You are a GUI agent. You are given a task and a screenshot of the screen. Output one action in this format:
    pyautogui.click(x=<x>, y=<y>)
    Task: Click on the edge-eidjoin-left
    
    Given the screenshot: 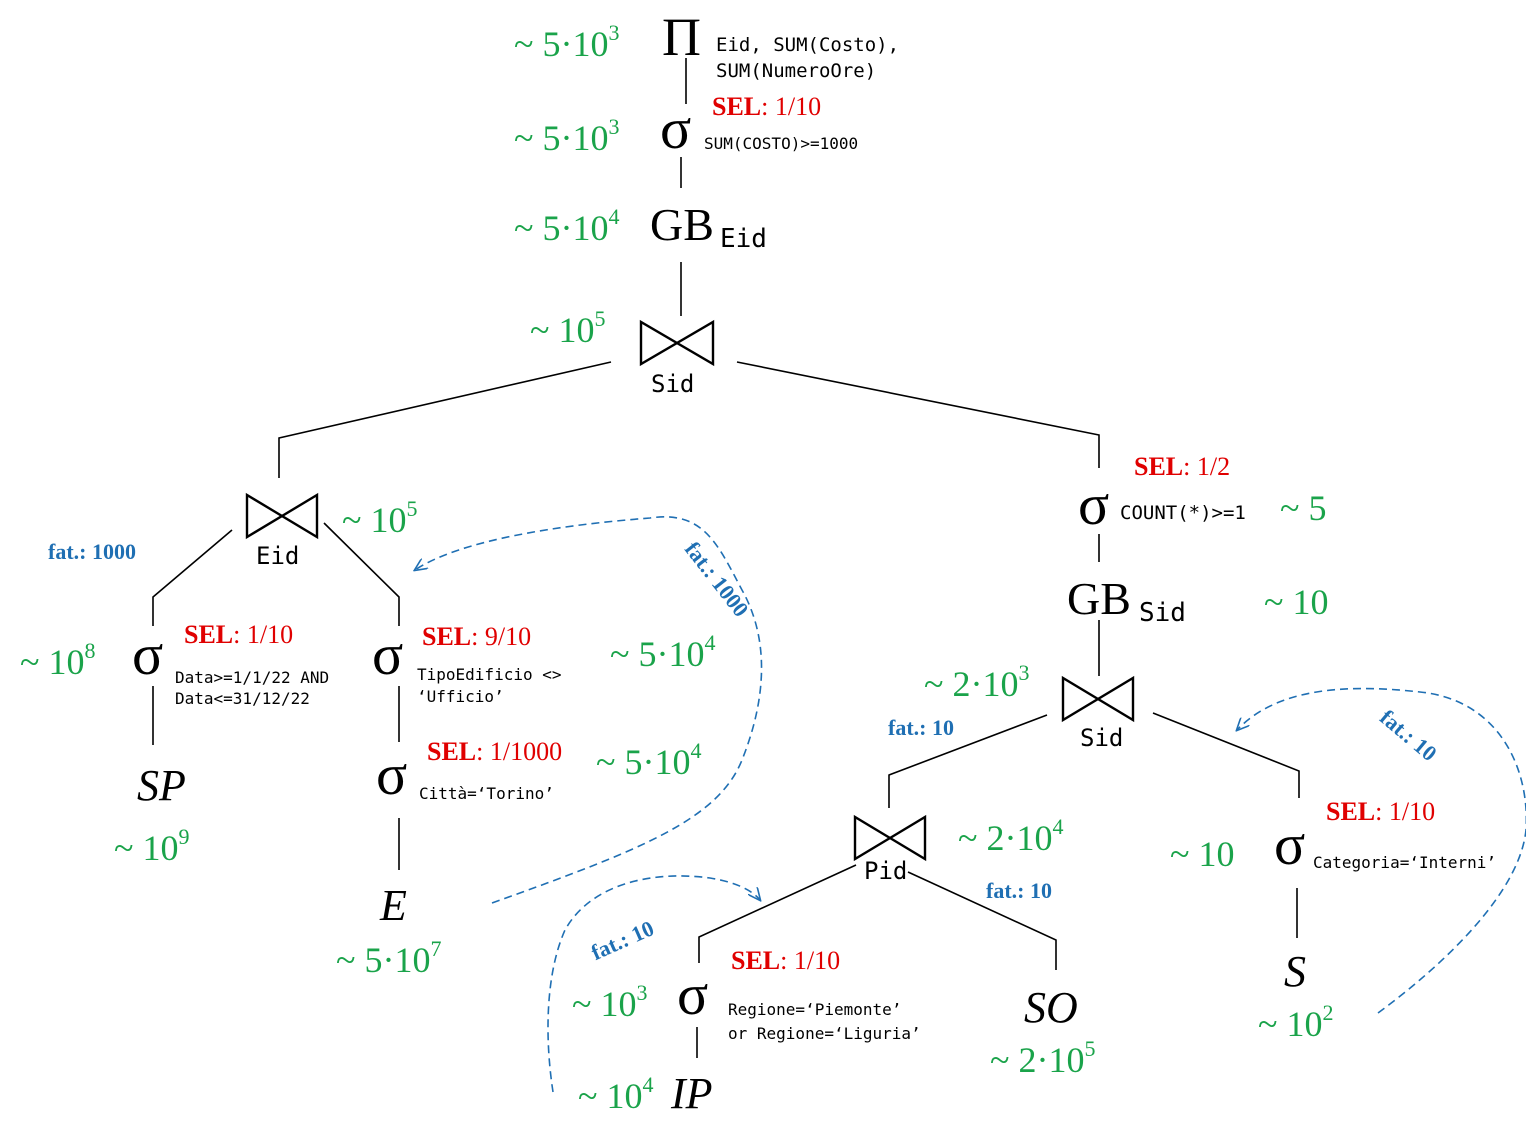 What is the action you would take?
    pyautogui.click(x=192, y=577)
    